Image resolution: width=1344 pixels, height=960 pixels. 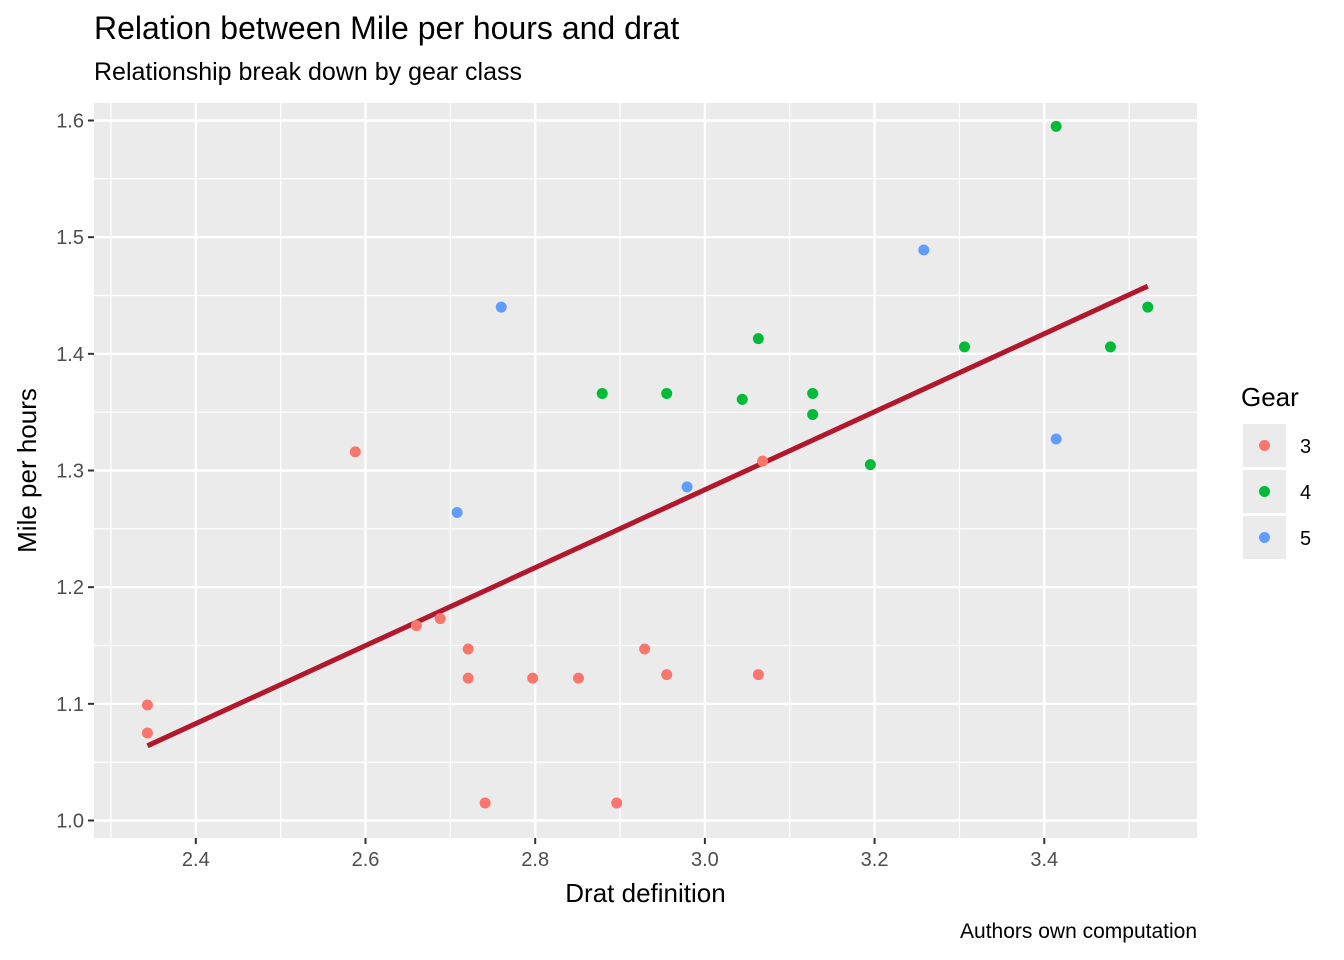 What do you see at coordinates (70, 472) in the screenshot?
I see `y-tick-label: 1.3` at bounding box center [70, 472].